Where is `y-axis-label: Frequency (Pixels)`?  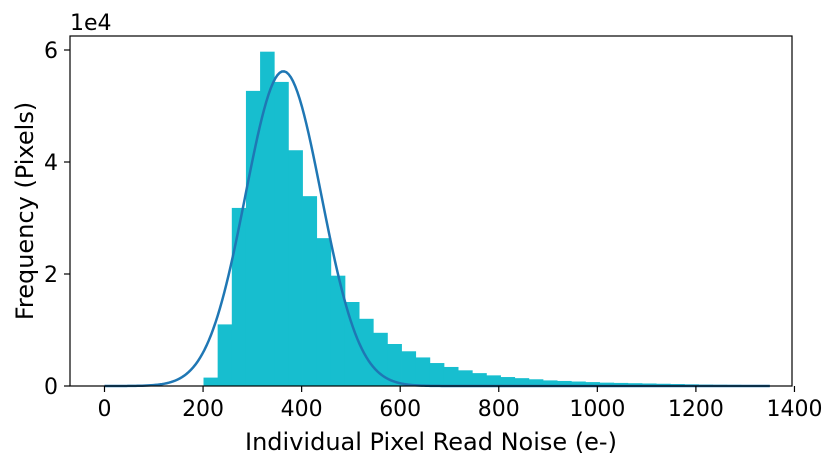 y-axis-label: Frequency (Pixels) is located at coordinates (25, 211).